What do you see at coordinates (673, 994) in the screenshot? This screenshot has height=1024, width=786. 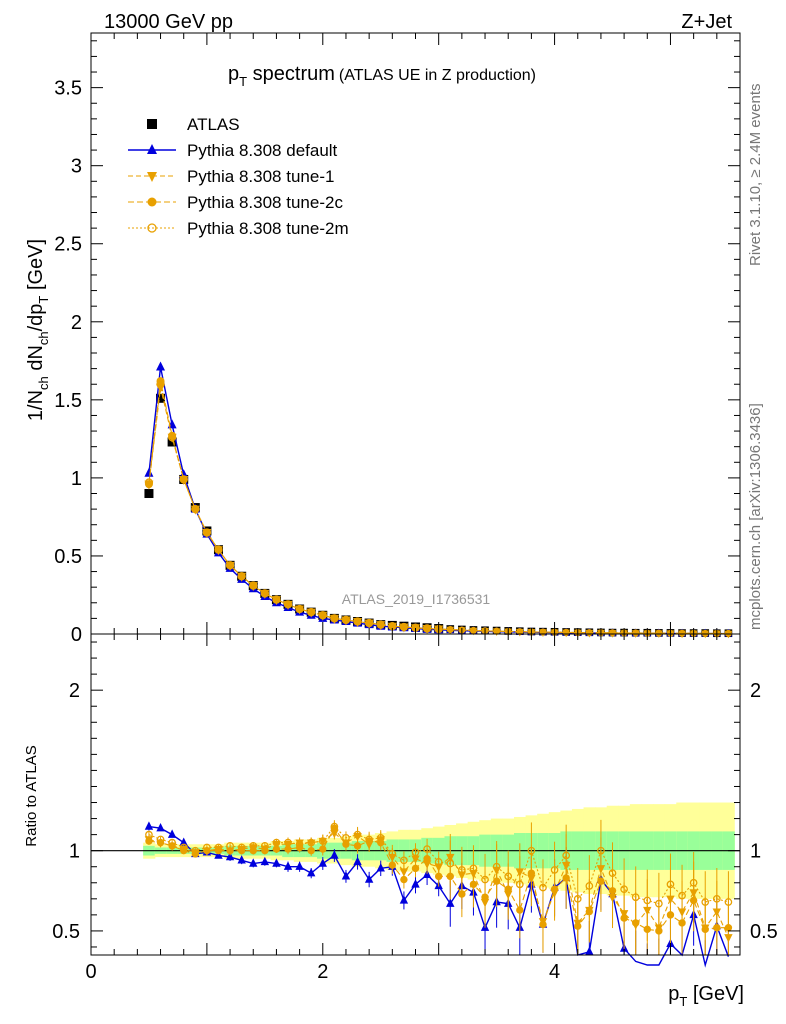 I see `xlabel-p: p` at bounding box center [673, 994].